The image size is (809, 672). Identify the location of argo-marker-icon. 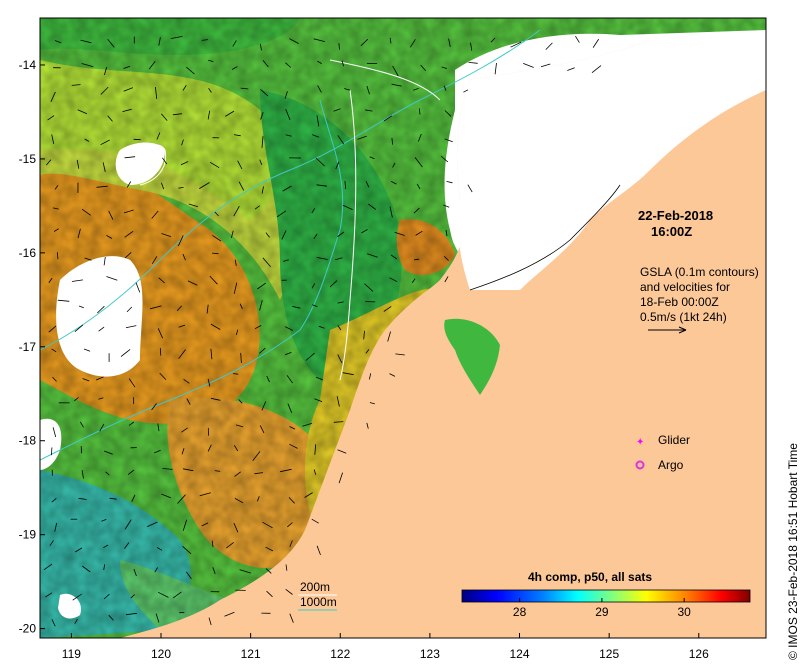
(640, 465).